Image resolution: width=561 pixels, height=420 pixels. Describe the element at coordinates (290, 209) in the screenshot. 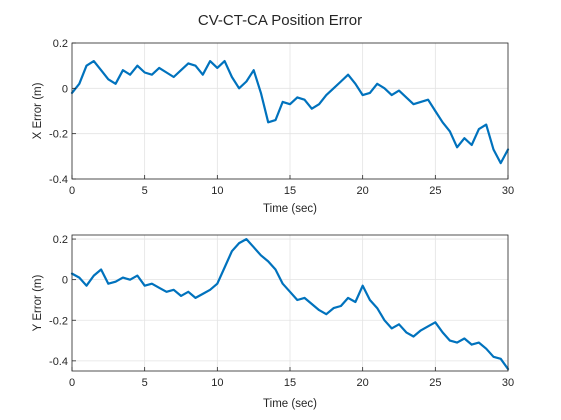

I see `x-axis-label-x-error: Time (sec)` at that location.